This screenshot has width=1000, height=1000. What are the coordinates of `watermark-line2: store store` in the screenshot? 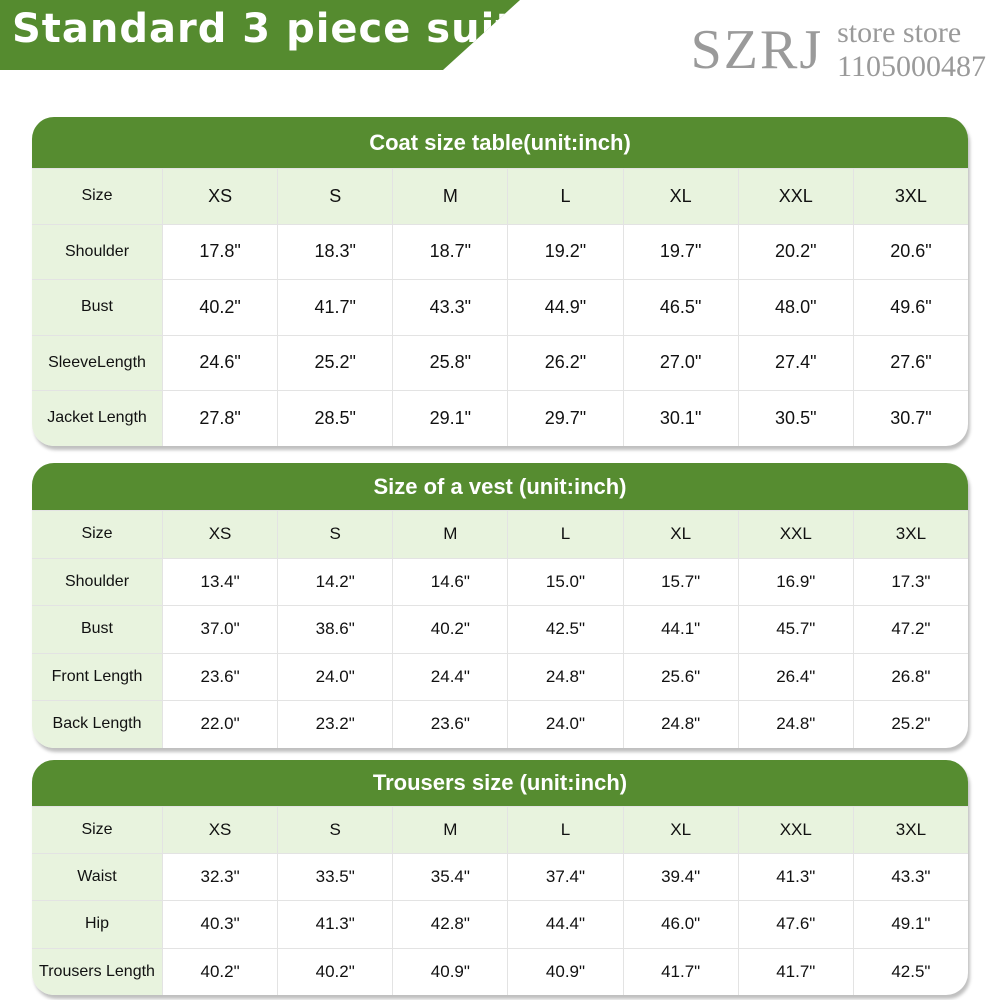 It's located at (899, 32).